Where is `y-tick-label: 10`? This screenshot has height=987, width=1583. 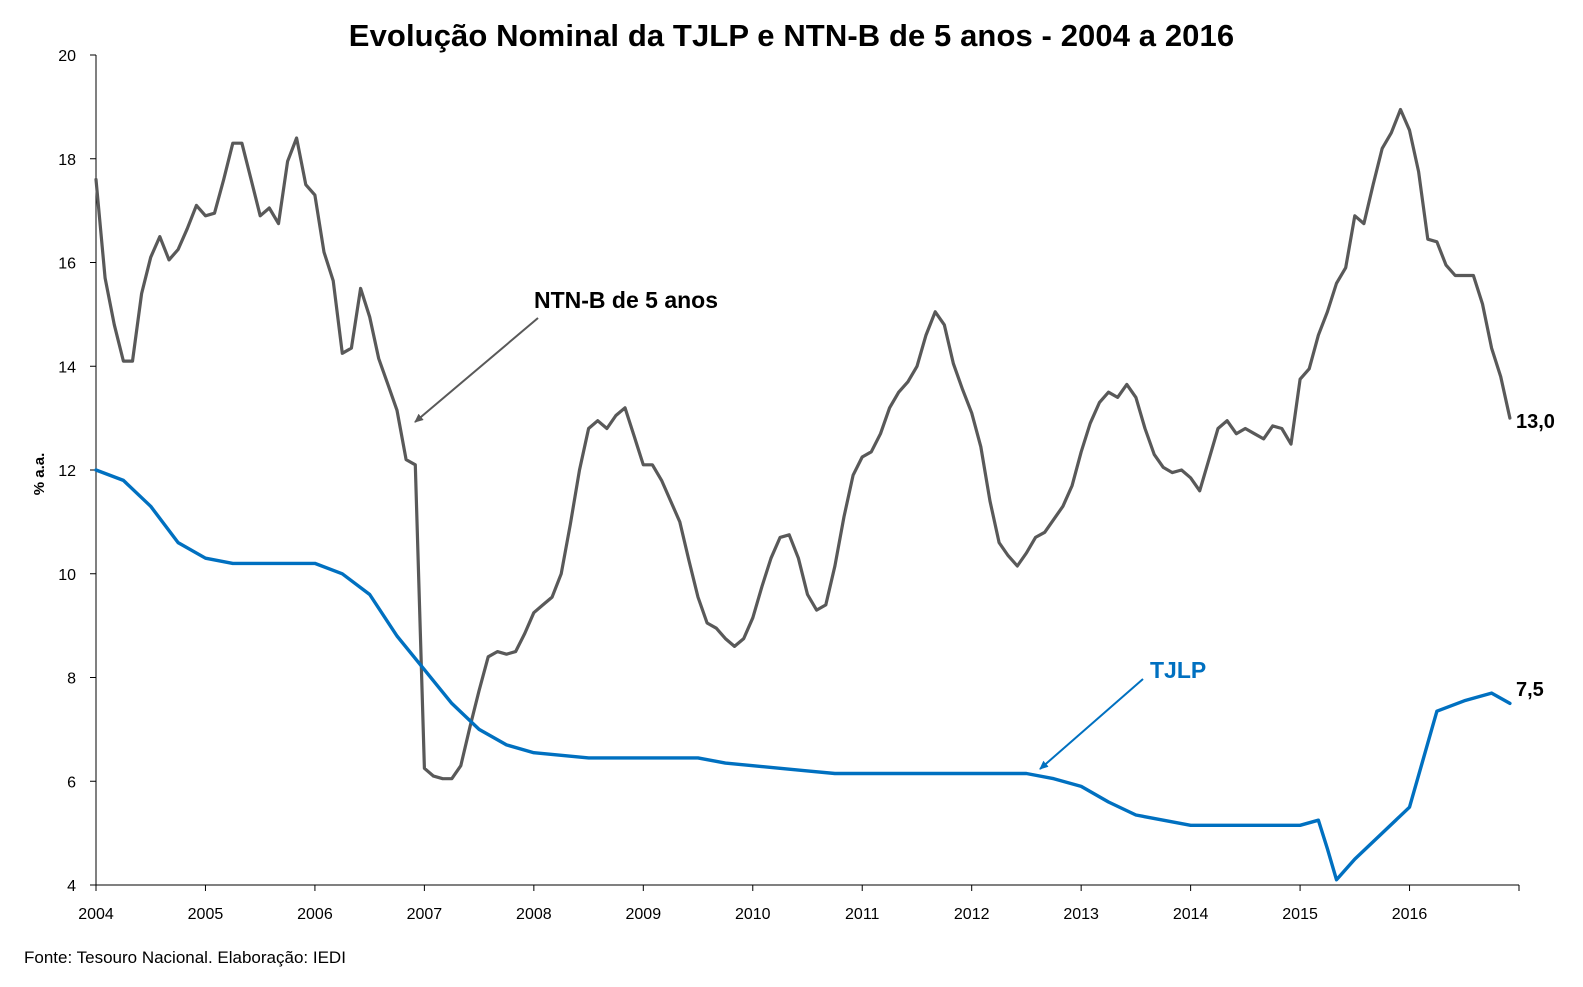 y-tick-label: 10 is located at coordinates (67, 575).